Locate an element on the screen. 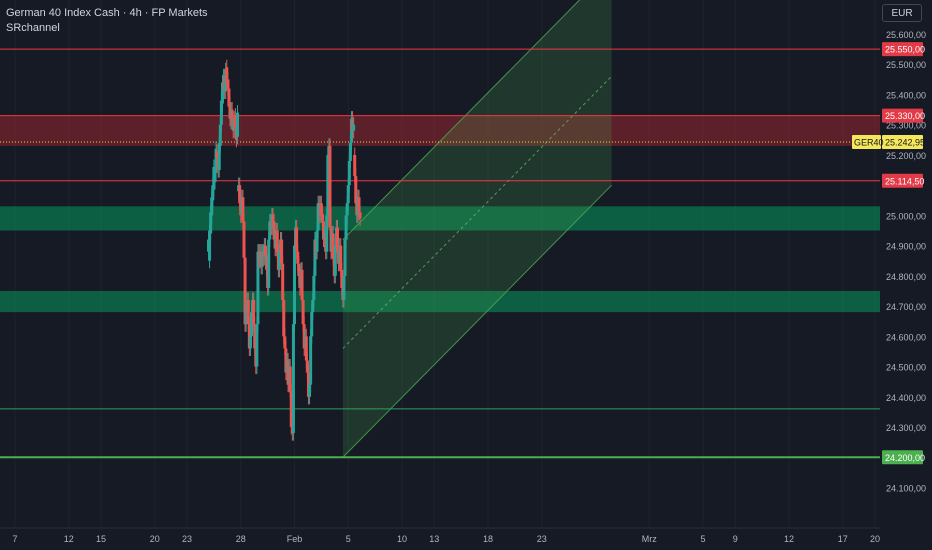  time-tick-label: 5 is located at coordinates (348, 539).